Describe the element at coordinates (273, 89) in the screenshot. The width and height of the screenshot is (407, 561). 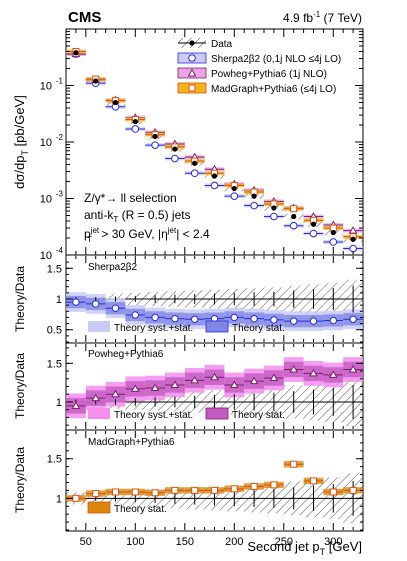
I see `legend-madgraph-label: MadGraph+Pythia6 (≤4j LO)` at that location.